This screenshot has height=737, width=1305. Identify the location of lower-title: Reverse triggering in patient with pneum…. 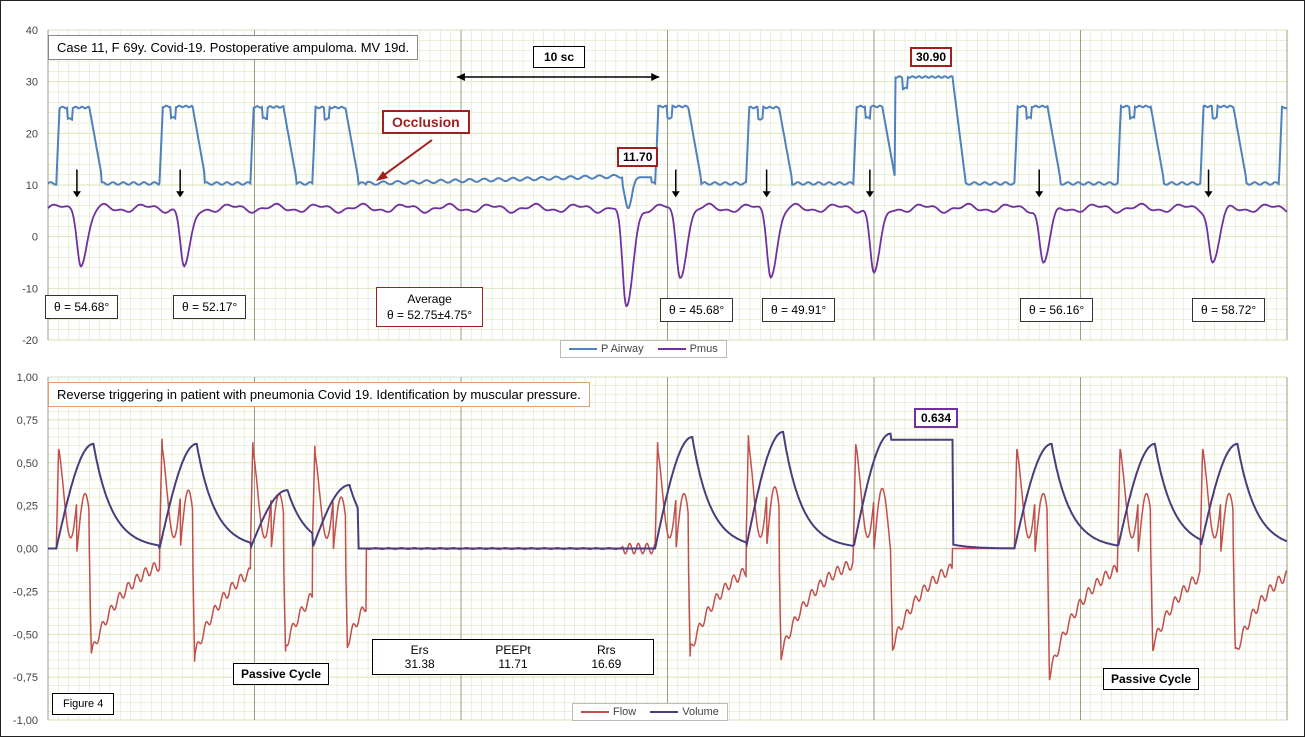
(319, 394).